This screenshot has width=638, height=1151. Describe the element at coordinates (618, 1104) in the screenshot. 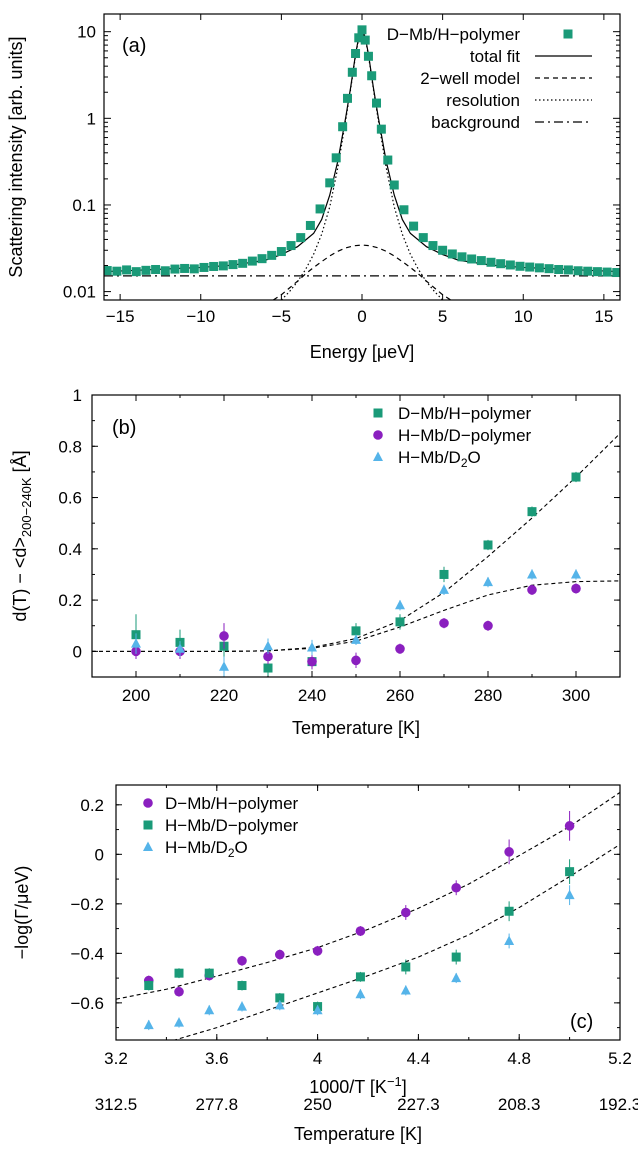

I see `x2-tick-label: 192.3` at that location.